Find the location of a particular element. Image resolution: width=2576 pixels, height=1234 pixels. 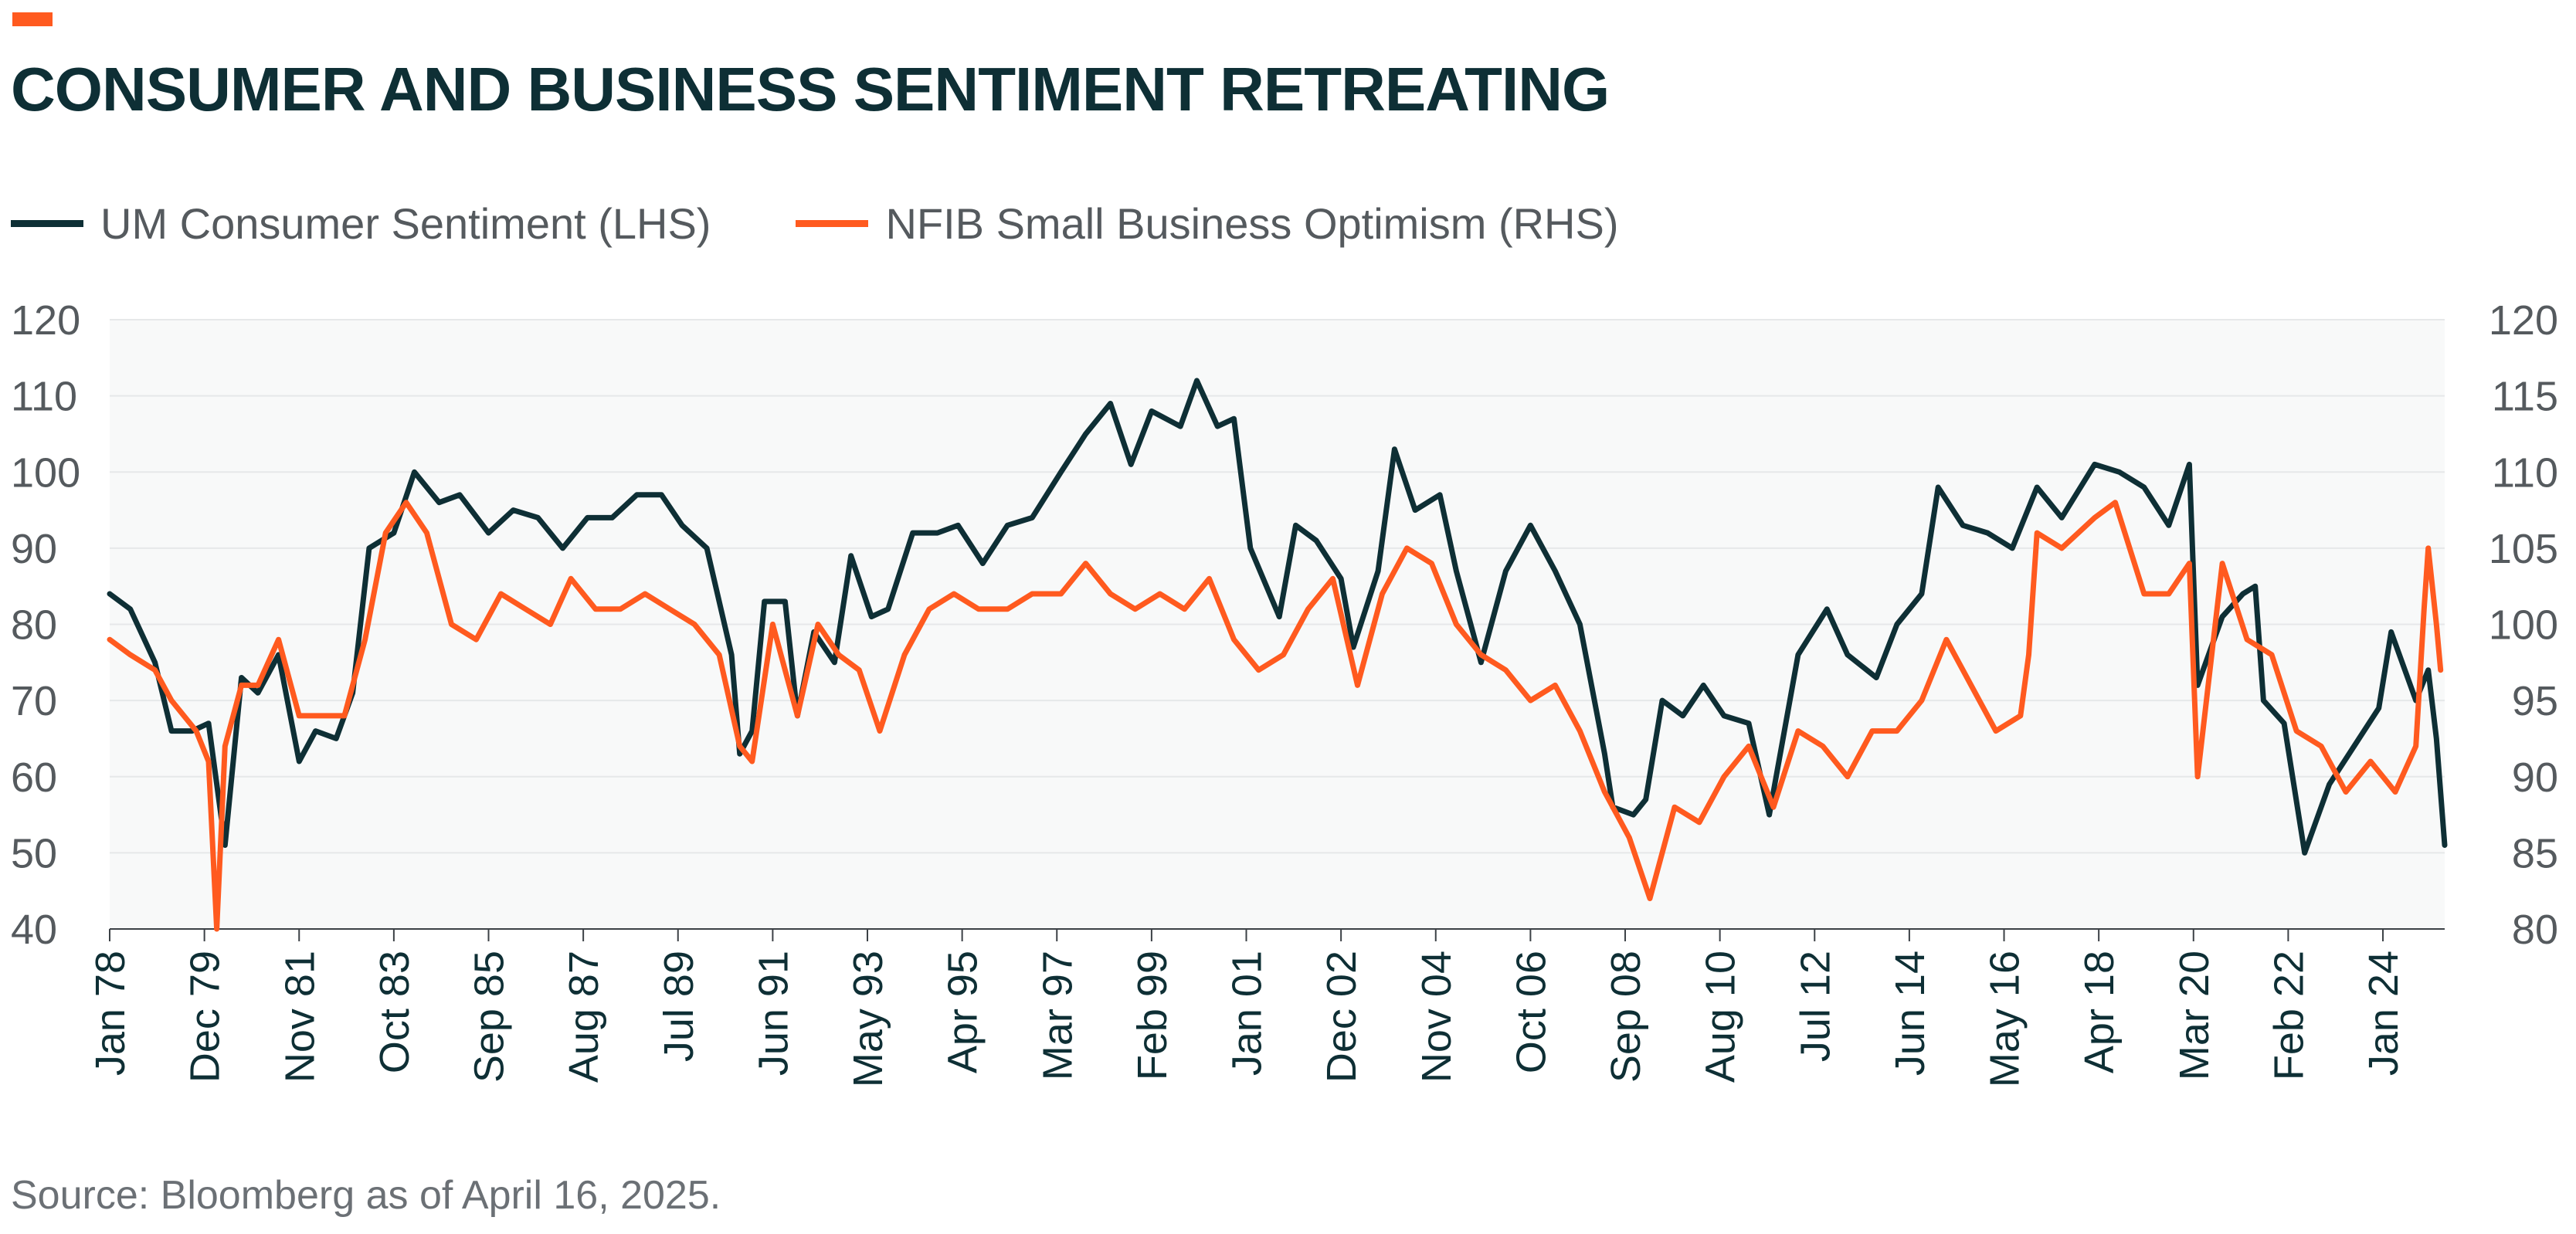

x-axis-tick-label: Apr 18 is located at coordinates (2099, 1012).